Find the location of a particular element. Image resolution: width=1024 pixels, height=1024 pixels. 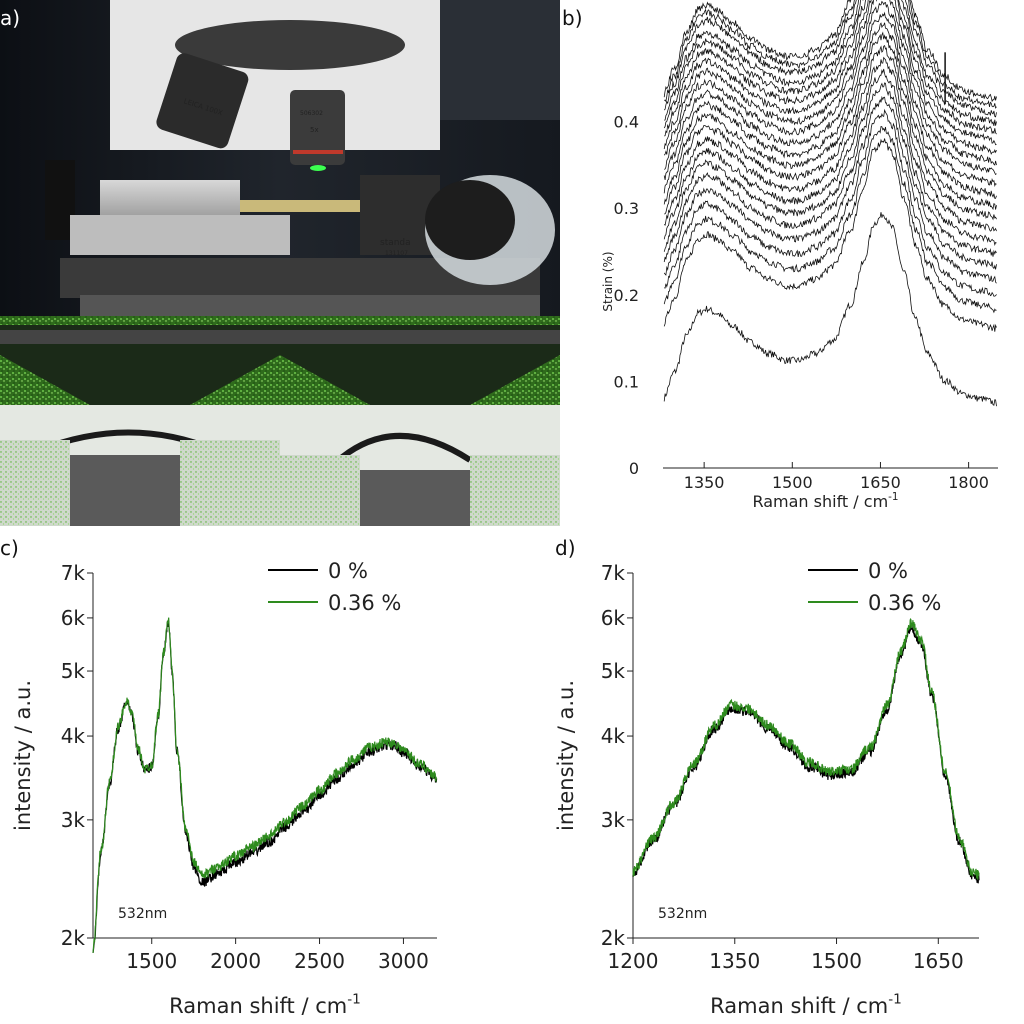

objective-5x-code-text: 506302 is located at coordinates (311, 113).